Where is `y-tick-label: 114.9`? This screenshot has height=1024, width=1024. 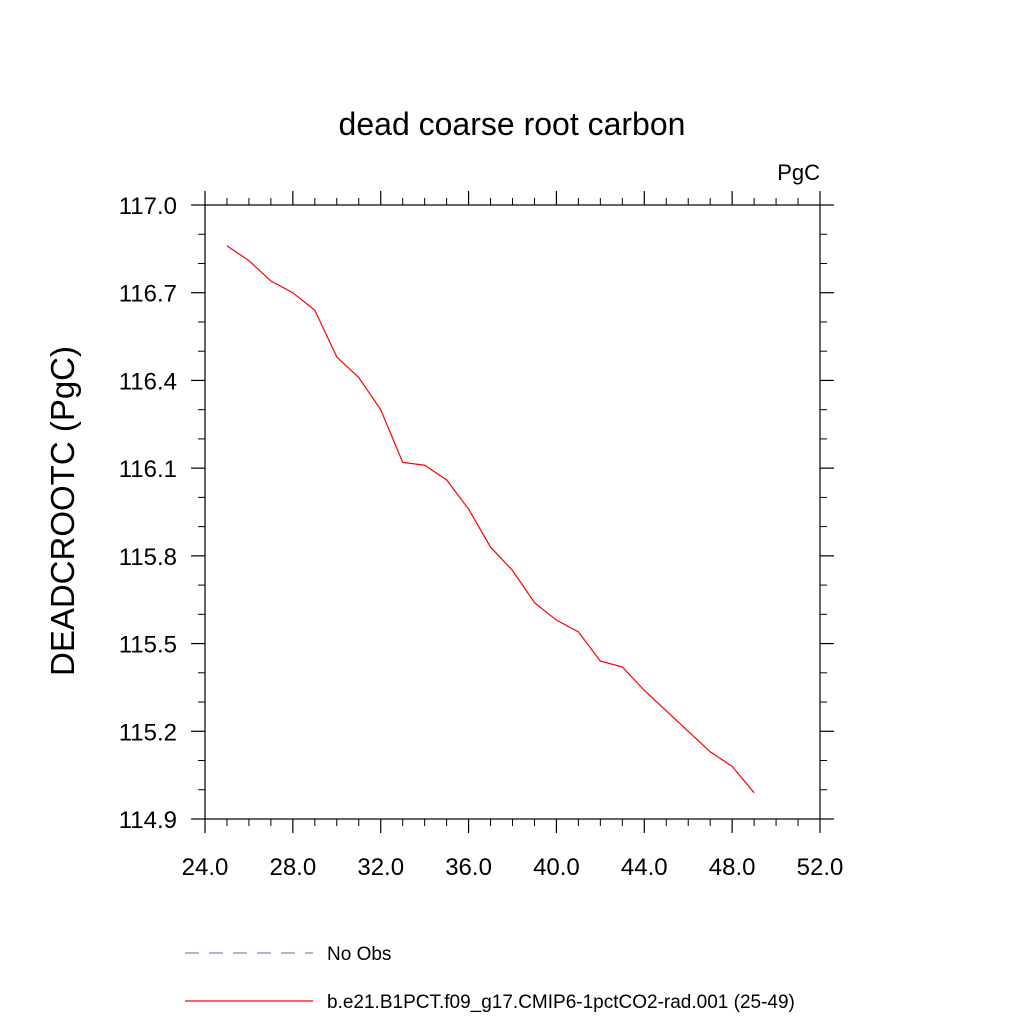
y-tick-label: 114.9 is located at coordinates (148, 820).